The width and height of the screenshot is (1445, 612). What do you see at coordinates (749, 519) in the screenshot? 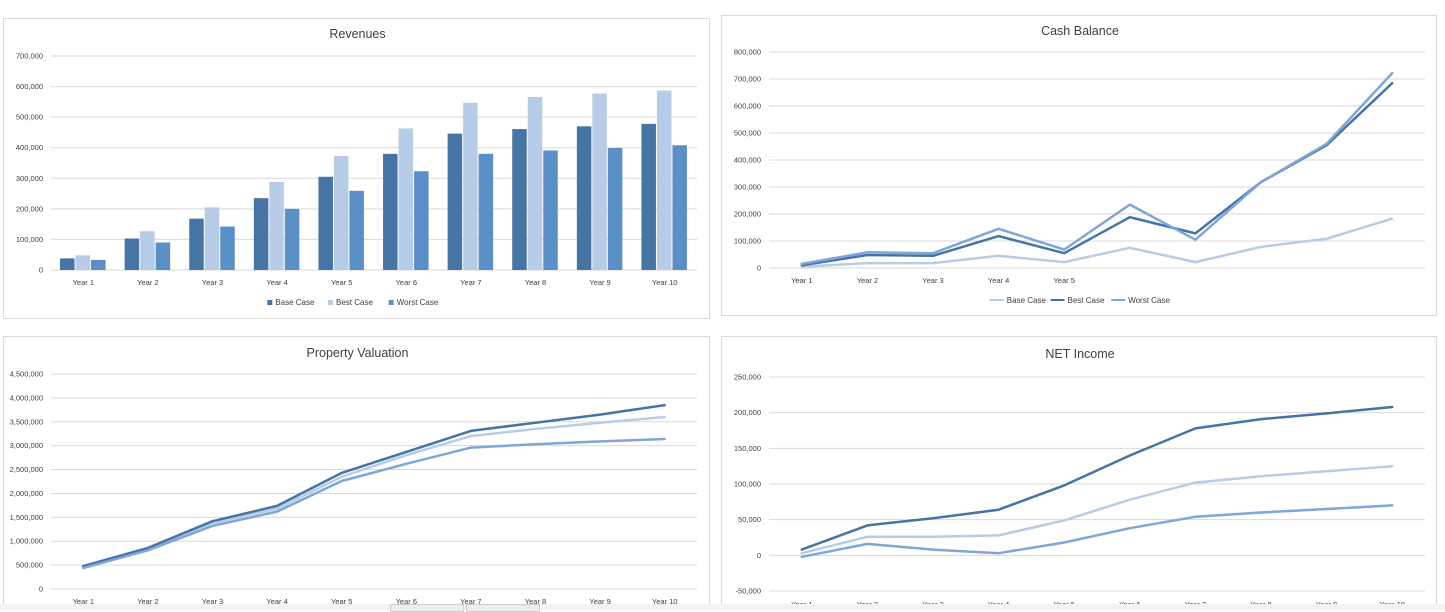
I see `y-tick-label: 50,000` at bounding box center [749, 519].